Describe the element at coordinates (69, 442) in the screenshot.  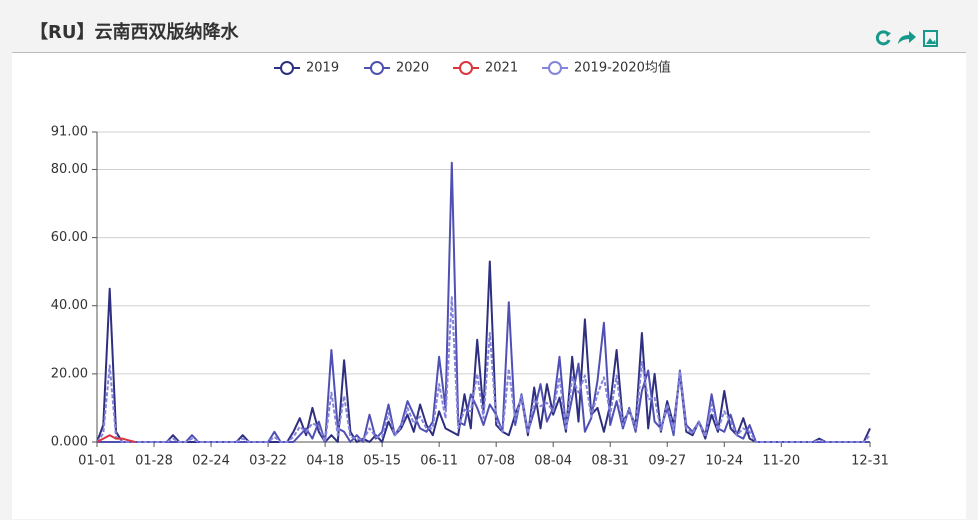
I see `y-tick-label: 0.000` at that location.